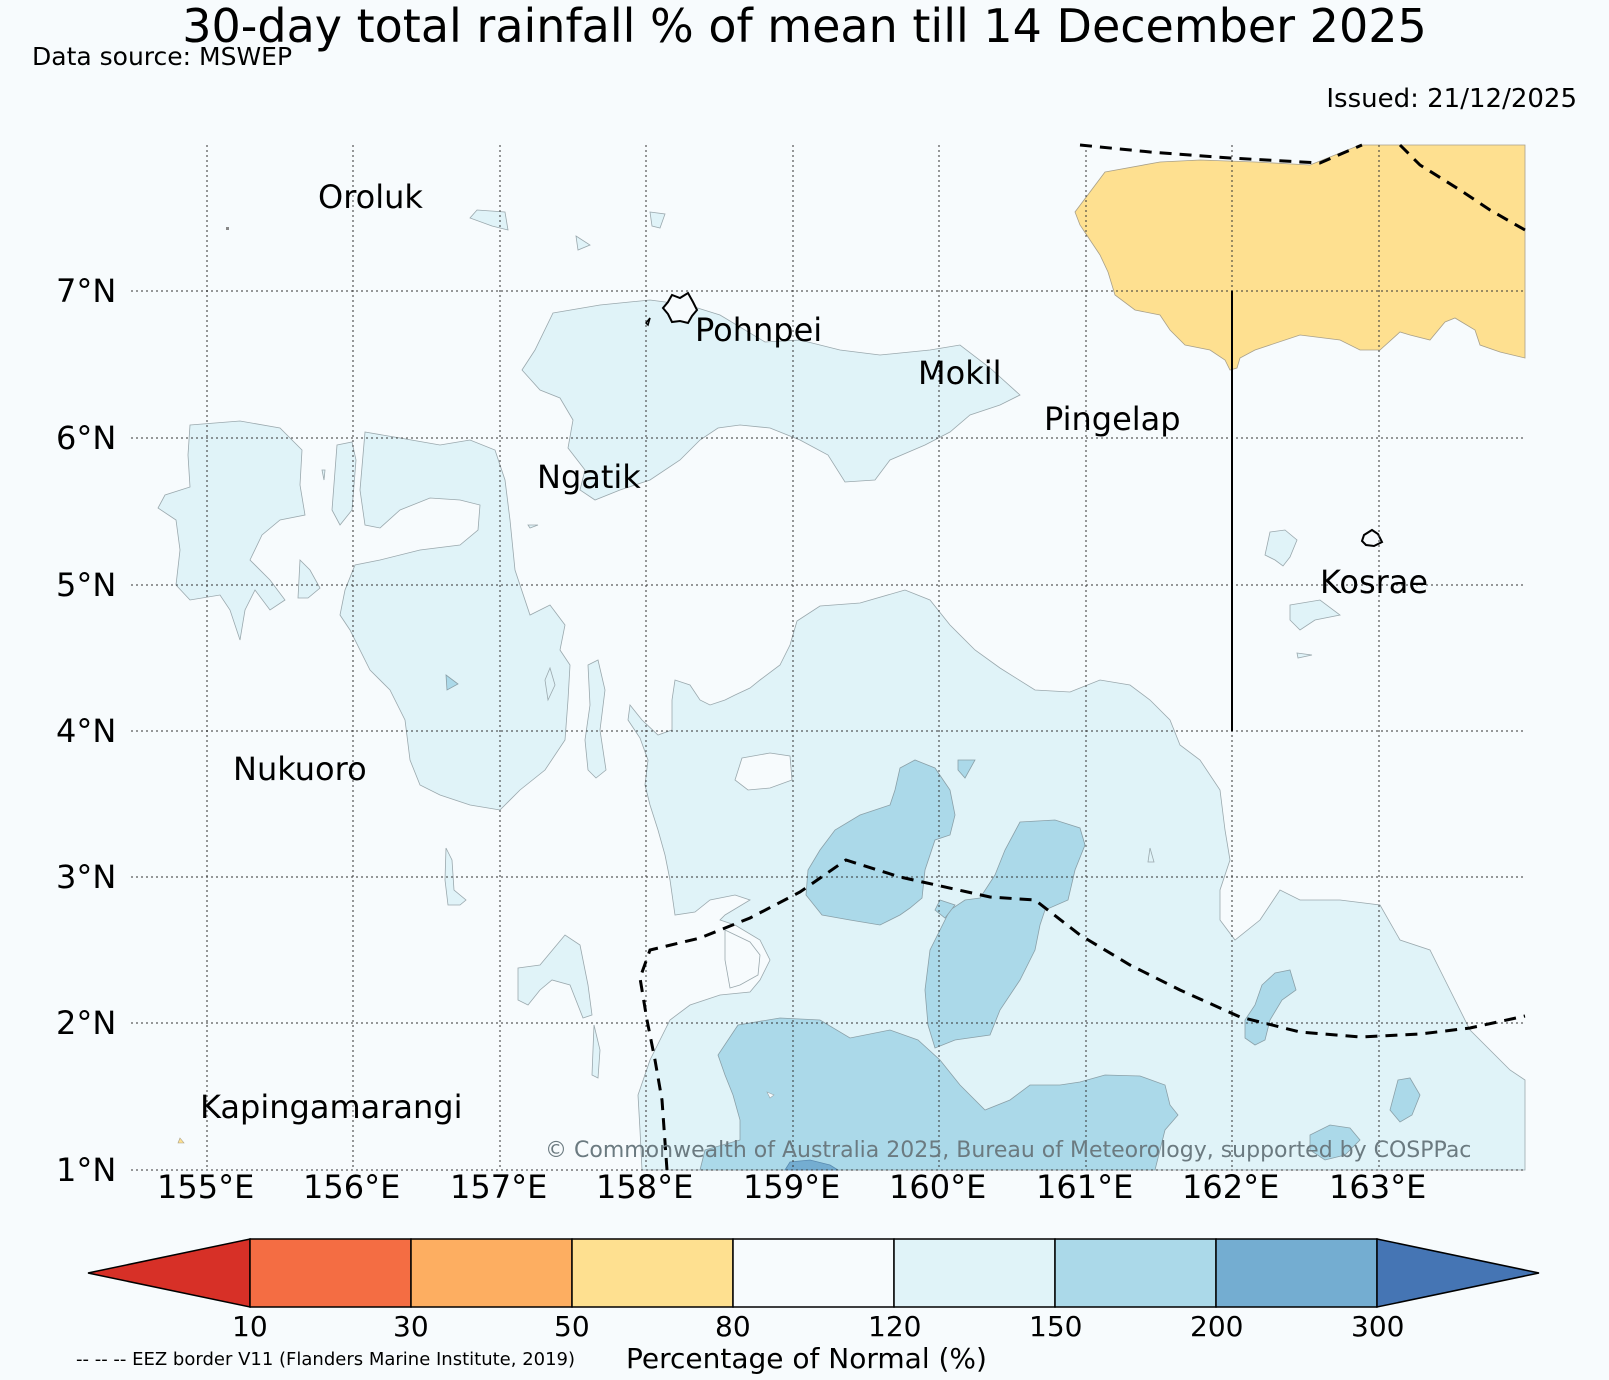 This screenshot has height=1380, width=1609. Describe the element at coordinates (352, 1187) in the screenshot. I see `lon-label-156e: 156°E` at that location.